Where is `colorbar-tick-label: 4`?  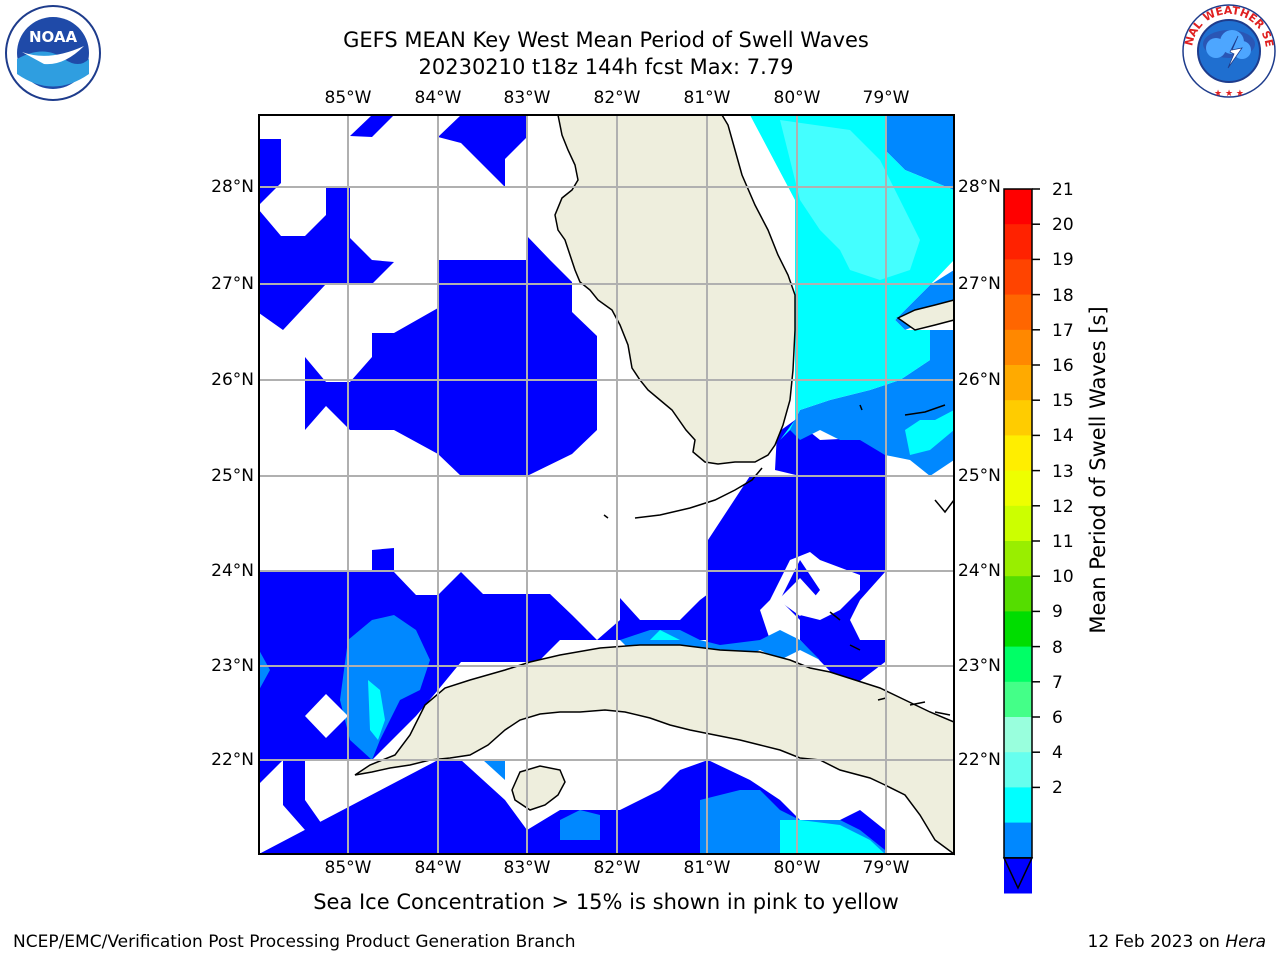 colorbar-tick-label: 4 is located at coordinates (1057, 753).